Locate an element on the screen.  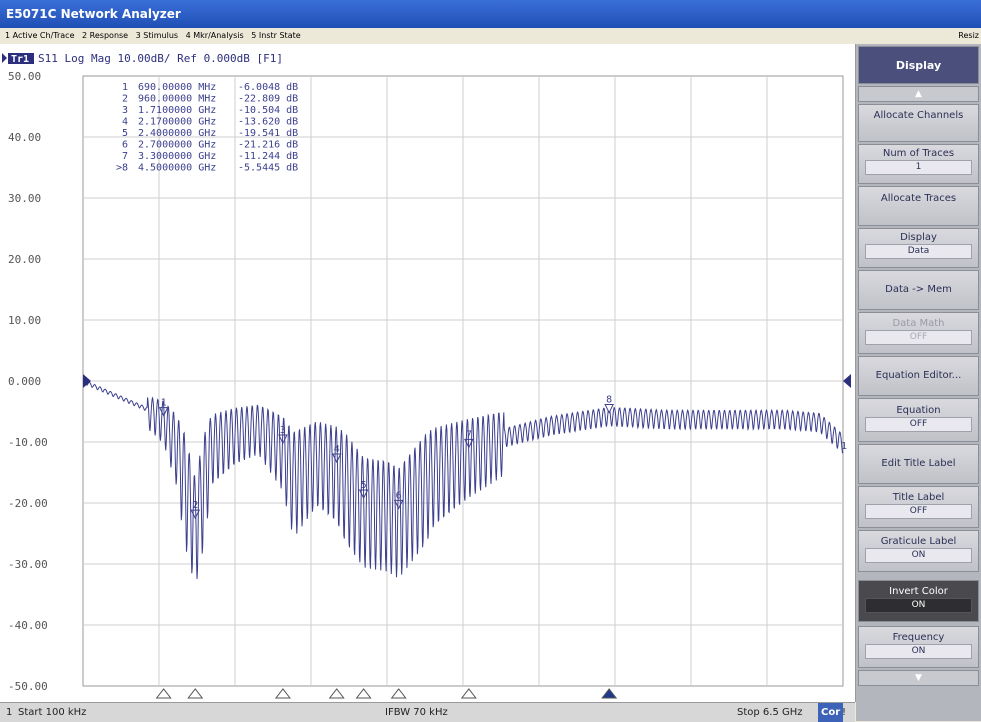
menu-mkr-analysis: 4 Mkr/Analysis is located at coordinates (214, 35).